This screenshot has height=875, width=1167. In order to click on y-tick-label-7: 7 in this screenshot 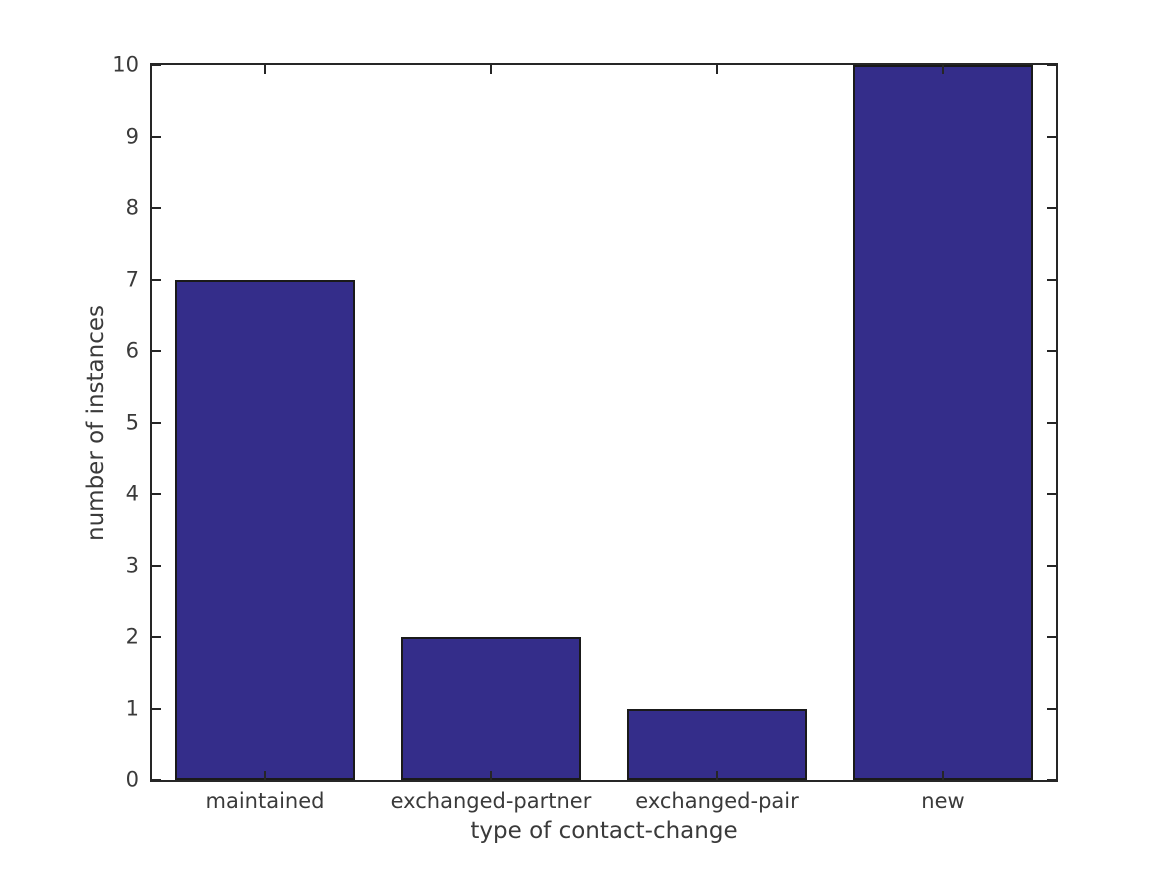, I will do `click(132, 279)`.